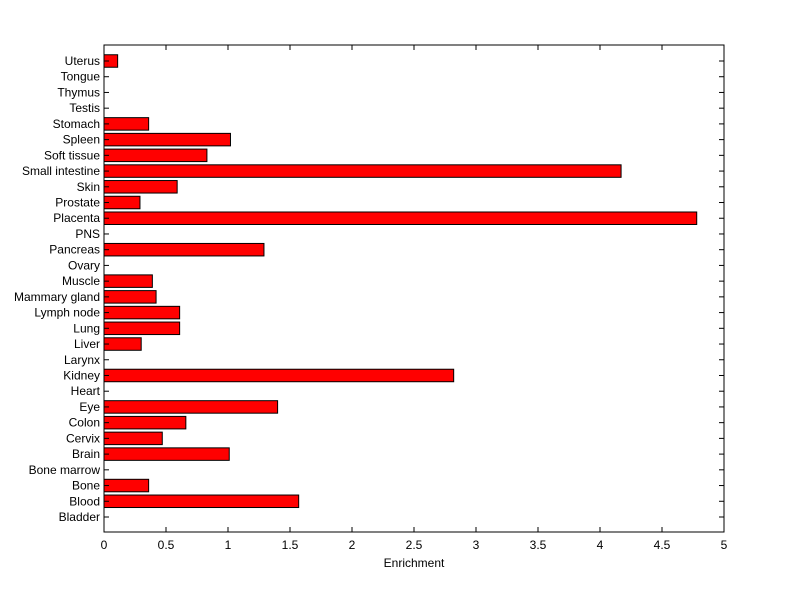 This screenshot has height=599, width=800. Describe the element at coordinates (724, 545) in the screenshot. I see `x-tick-label: 5` at that location.